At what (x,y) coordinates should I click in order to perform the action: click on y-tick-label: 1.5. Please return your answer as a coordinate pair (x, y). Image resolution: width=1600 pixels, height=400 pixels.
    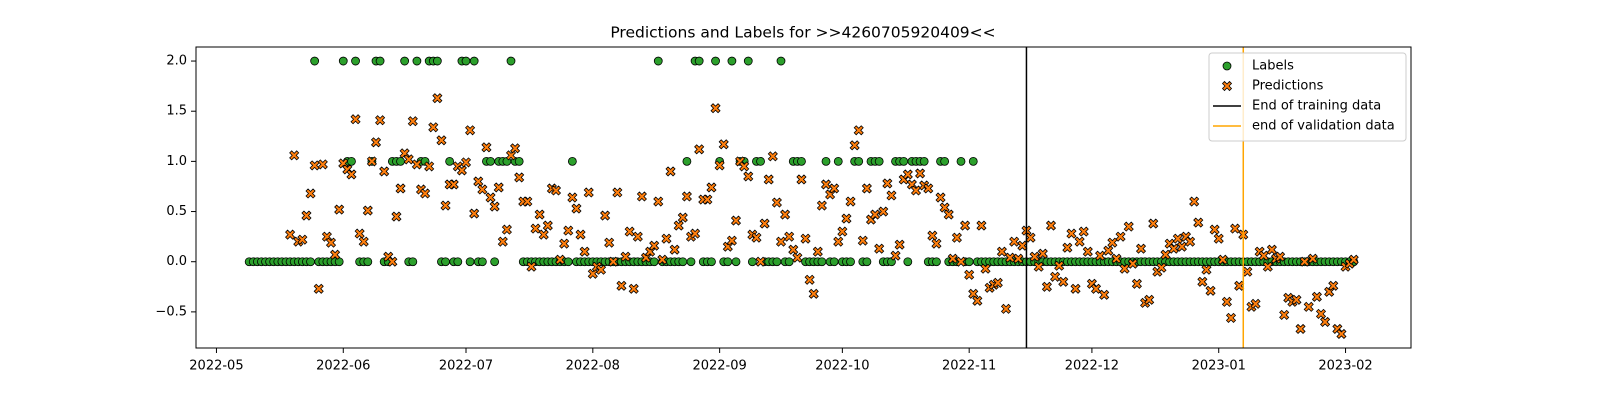
    Looking at the image, I should click on (176, 111).